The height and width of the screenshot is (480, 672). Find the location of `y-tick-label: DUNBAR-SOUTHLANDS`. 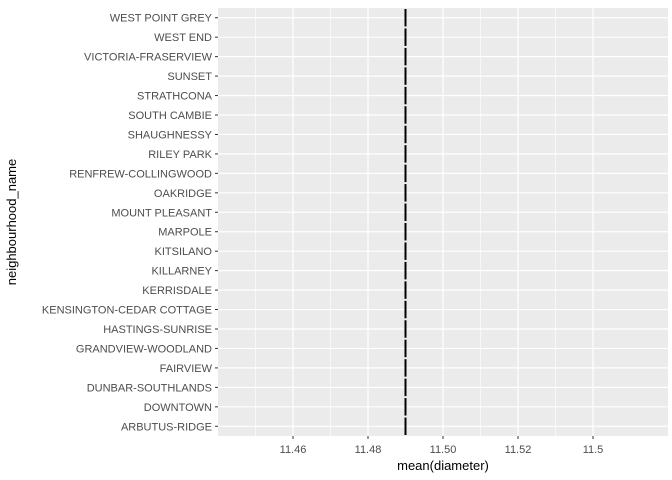

y-tick-label: DUNBAR-SOUTHLANDS is located at coordinates (149, 388).